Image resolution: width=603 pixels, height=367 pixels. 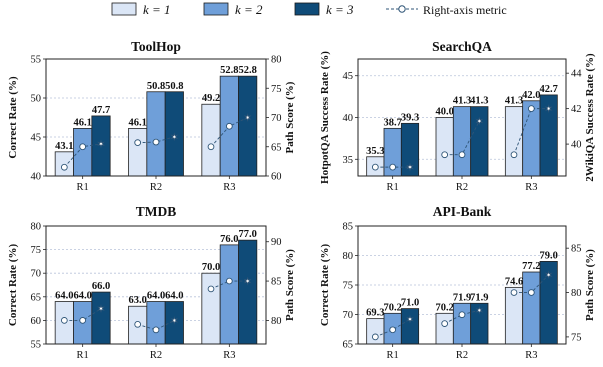 What do you see at coordinates (211, 267) in the screenshot?
I see `value-label: 70.0` at bounding box center [211, 267].